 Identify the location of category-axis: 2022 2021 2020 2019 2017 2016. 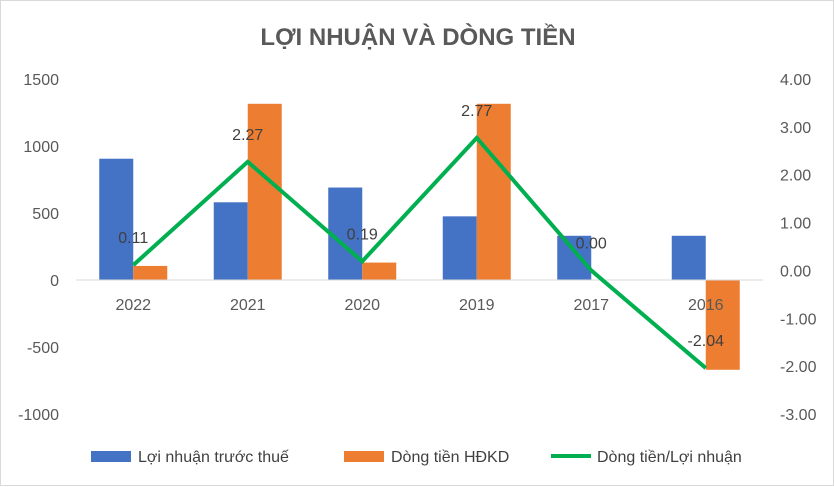
(419, 305).